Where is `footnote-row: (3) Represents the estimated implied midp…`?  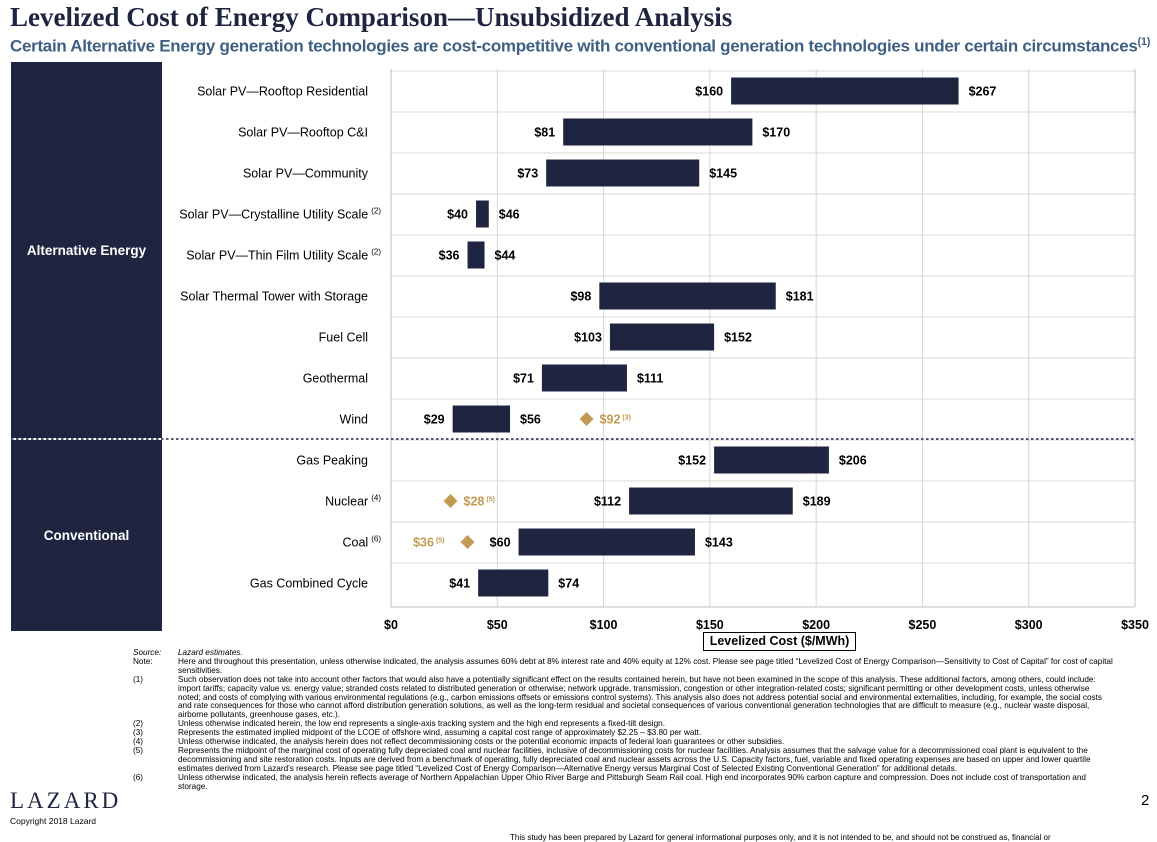 footnote-row: (3) Represents the estimated implied midp… is located at coordinates (623, 733).